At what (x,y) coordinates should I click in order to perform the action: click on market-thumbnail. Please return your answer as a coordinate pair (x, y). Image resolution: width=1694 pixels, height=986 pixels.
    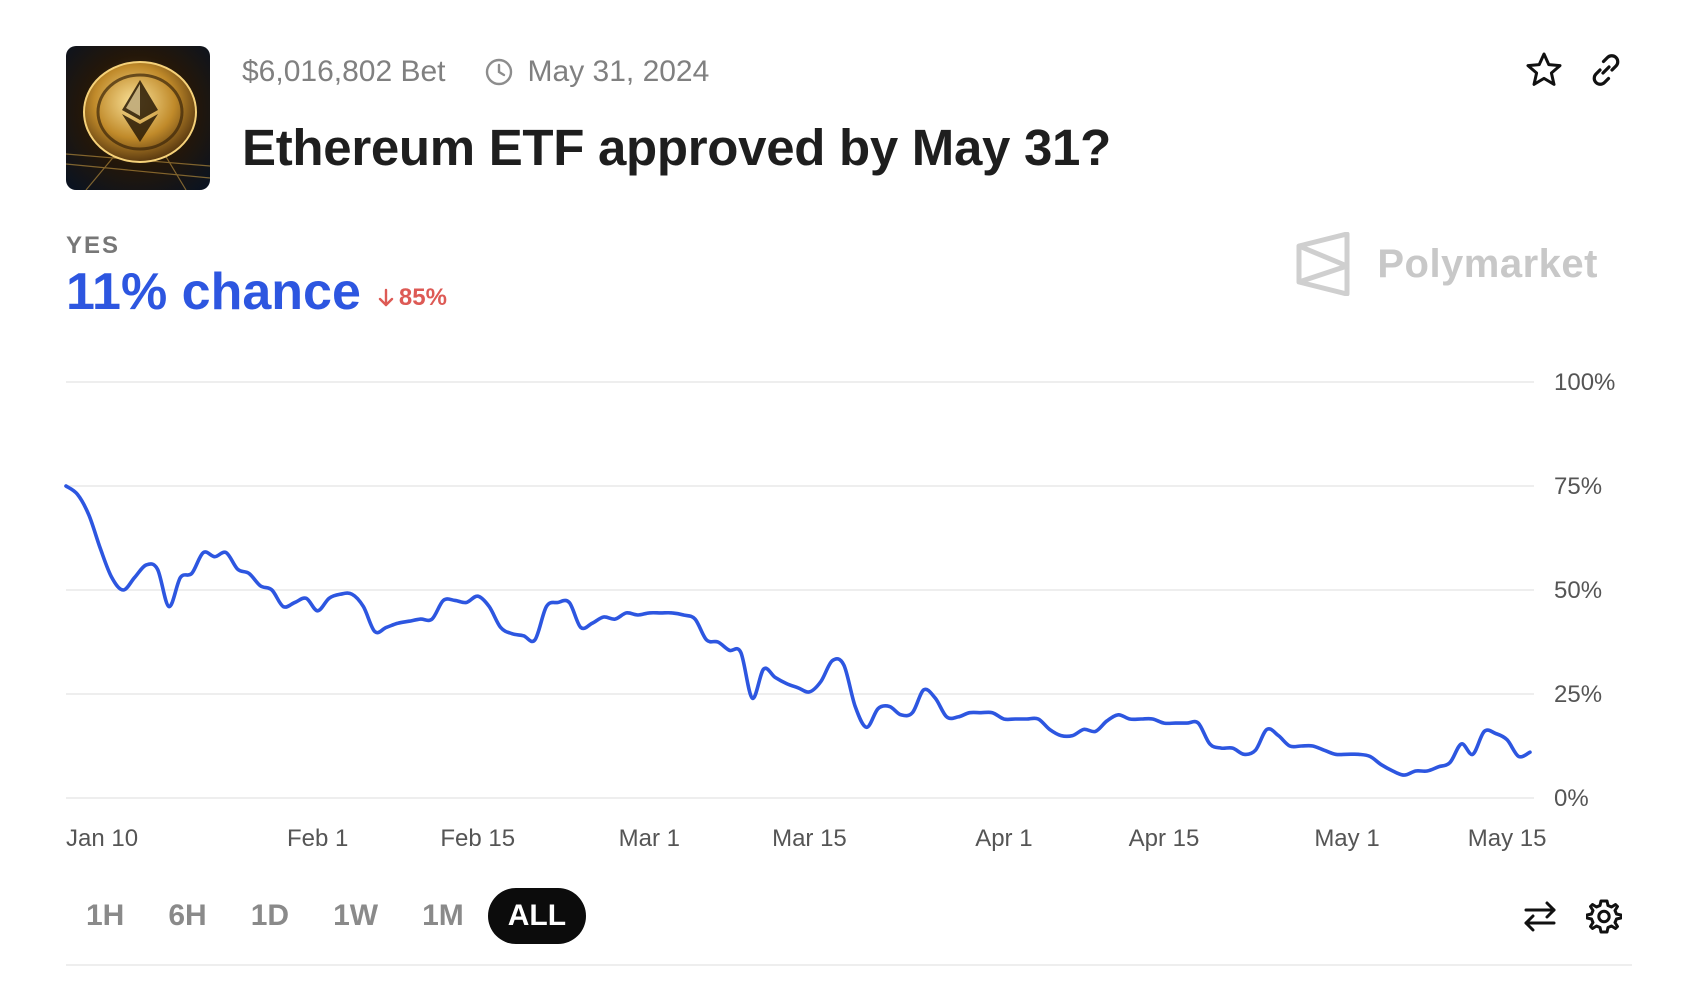
    Looking at the image, I should click on (138, 118).